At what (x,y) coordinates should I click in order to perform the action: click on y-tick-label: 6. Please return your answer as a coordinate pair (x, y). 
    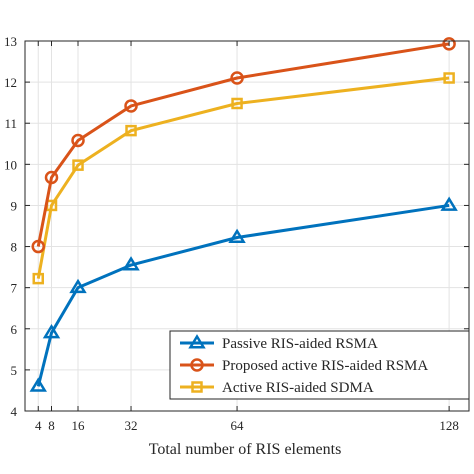
    Looking at the image, I should click on (14, 329).